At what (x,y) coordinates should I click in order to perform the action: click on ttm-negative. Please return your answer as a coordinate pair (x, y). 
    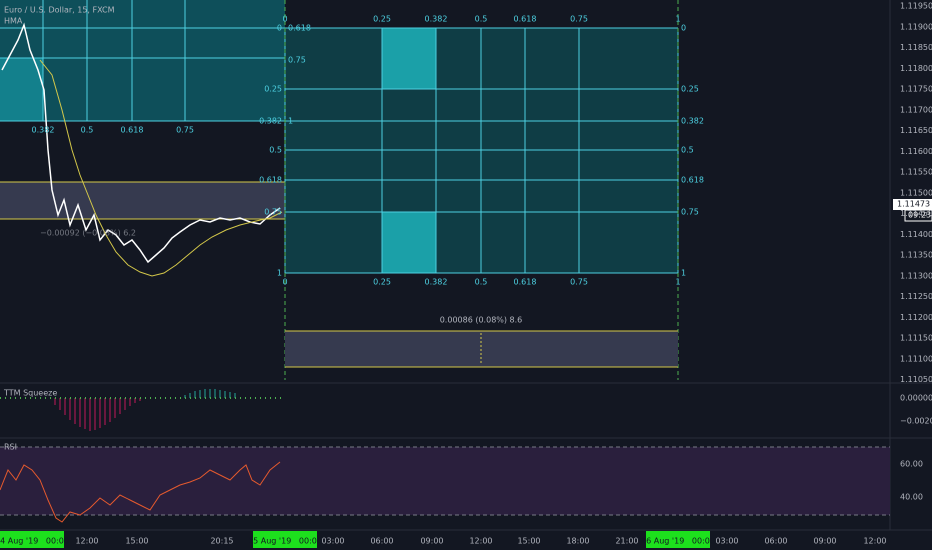
    Looking at the image, I should click on (97, 414).